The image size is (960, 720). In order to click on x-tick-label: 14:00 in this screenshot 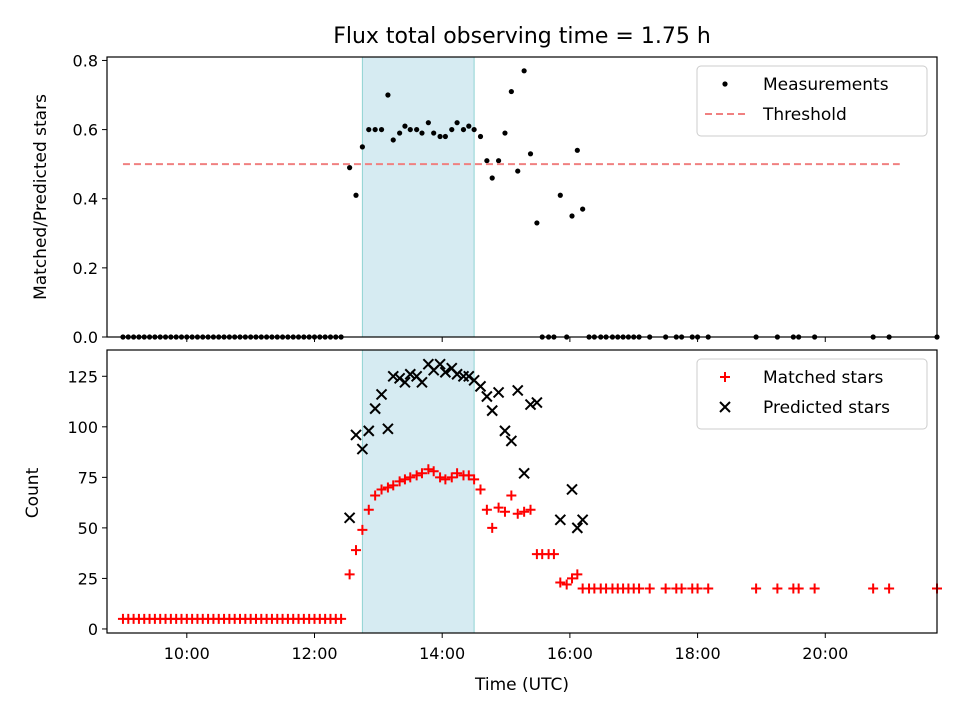, I will do `click(442, 653)`.